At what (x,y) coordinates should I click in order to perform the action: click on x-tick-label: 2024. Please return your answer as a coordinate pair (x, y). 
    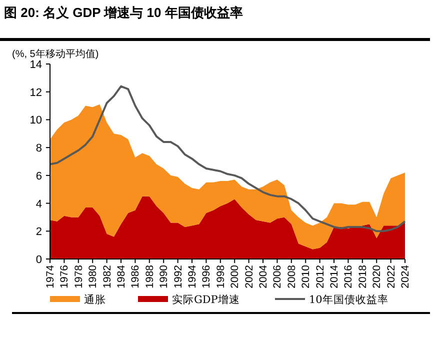
    Looking at the image, I should click on (406, 276).